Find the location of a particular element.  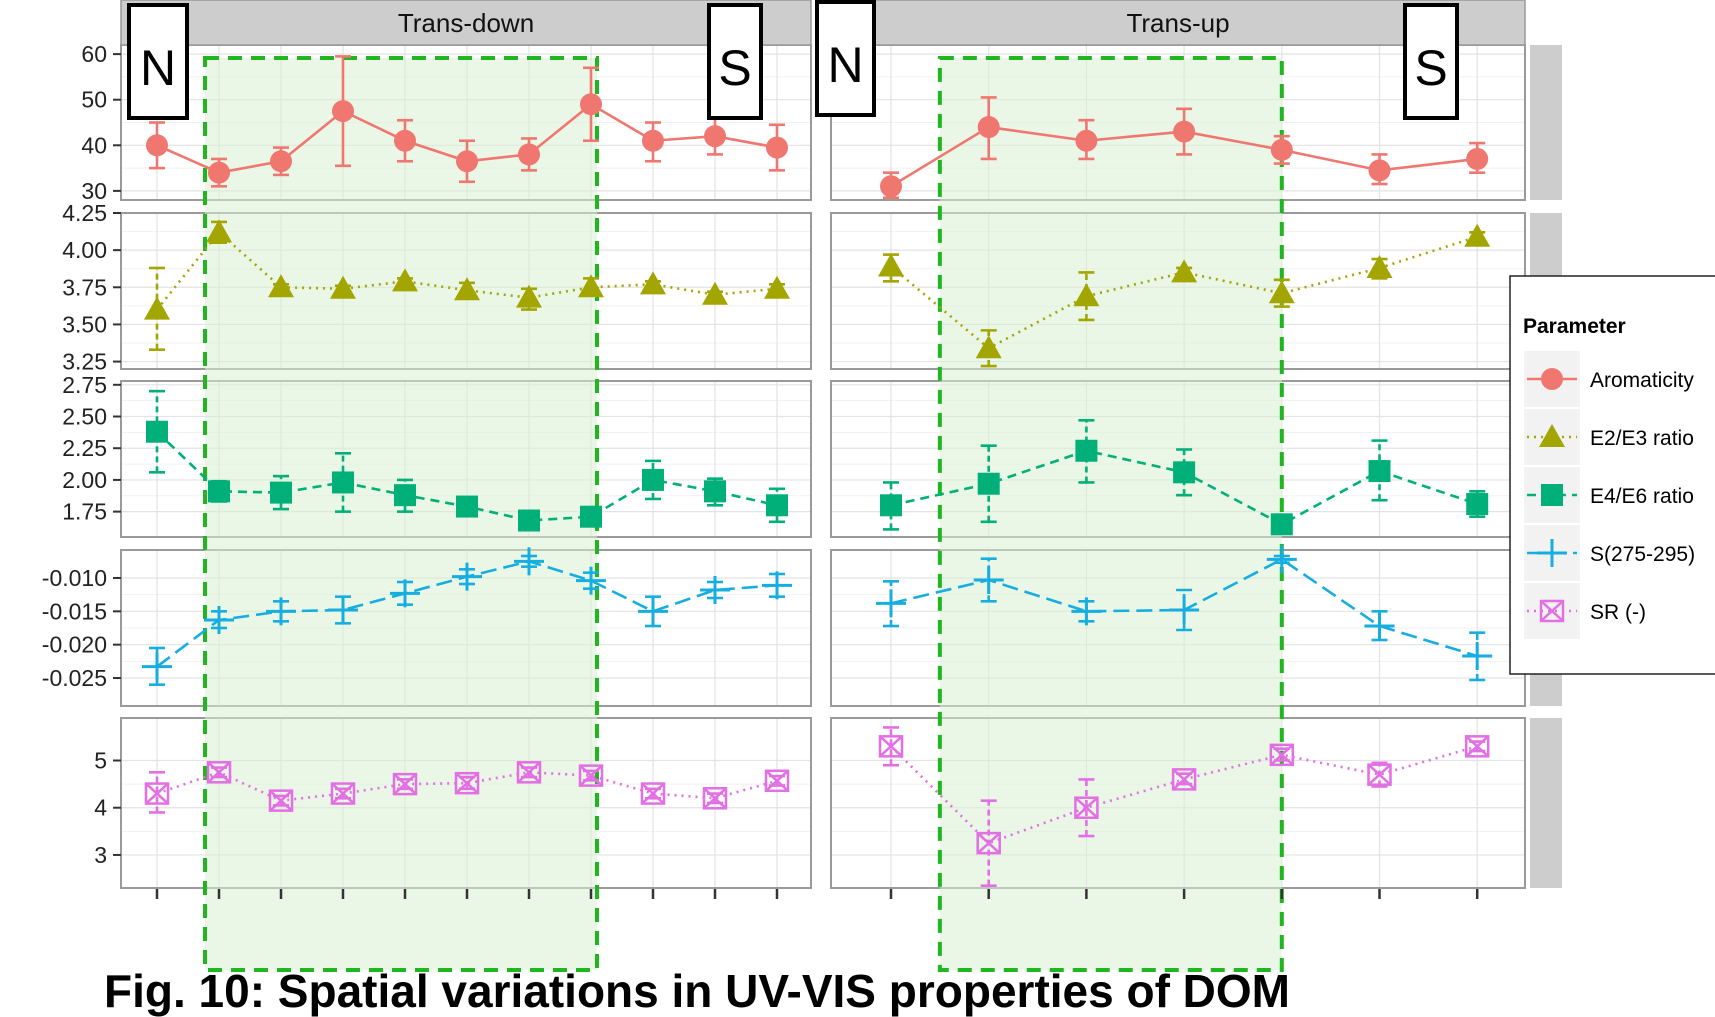

series-e4-e6-ratio-trans-down is located at coordinates (467, 460).